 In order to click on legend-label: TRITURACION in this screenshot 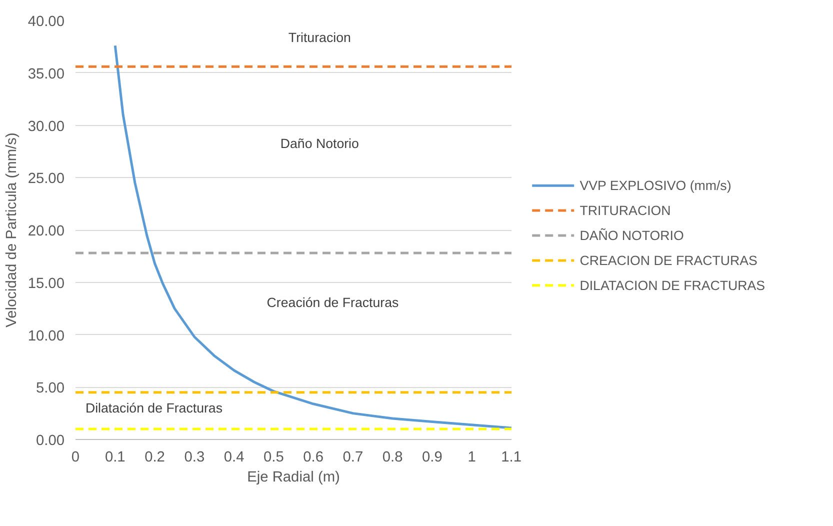, I will do `click(625, 210)`.